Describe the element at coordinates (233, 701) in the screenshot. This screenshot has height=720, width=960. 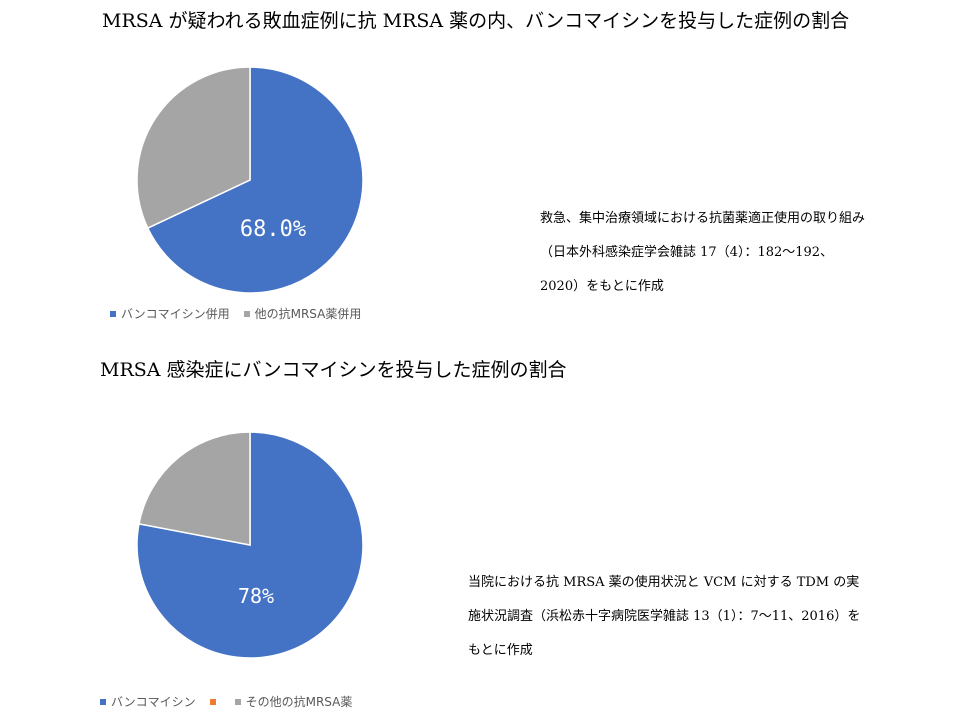
I see `chart-2-legend: バンコマイシン その他の抗MRSA薬` at that location.